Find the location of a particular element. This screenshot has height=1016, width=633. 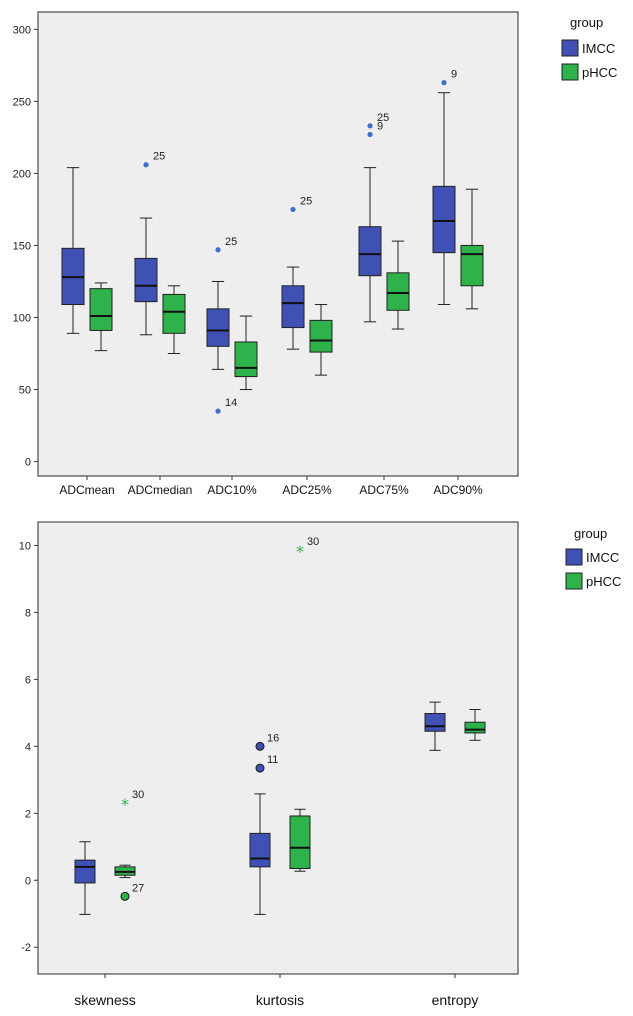

y-tick-label: 250 is located at coordinates (22, 102).